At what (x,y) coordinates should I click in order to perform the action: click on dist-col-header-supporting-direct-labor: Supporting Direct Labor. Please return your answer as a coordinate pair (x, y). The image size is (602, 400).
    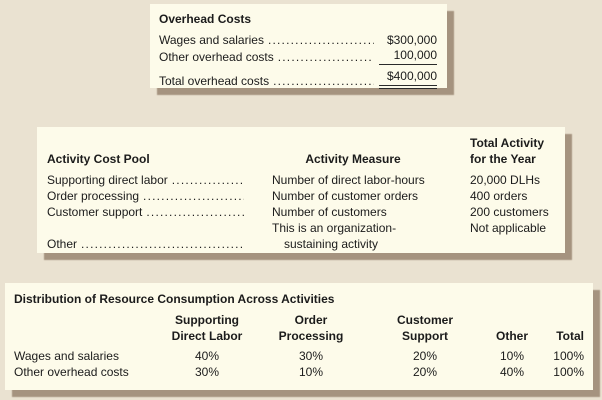
    Looking at the image, I should click on (207, 328).